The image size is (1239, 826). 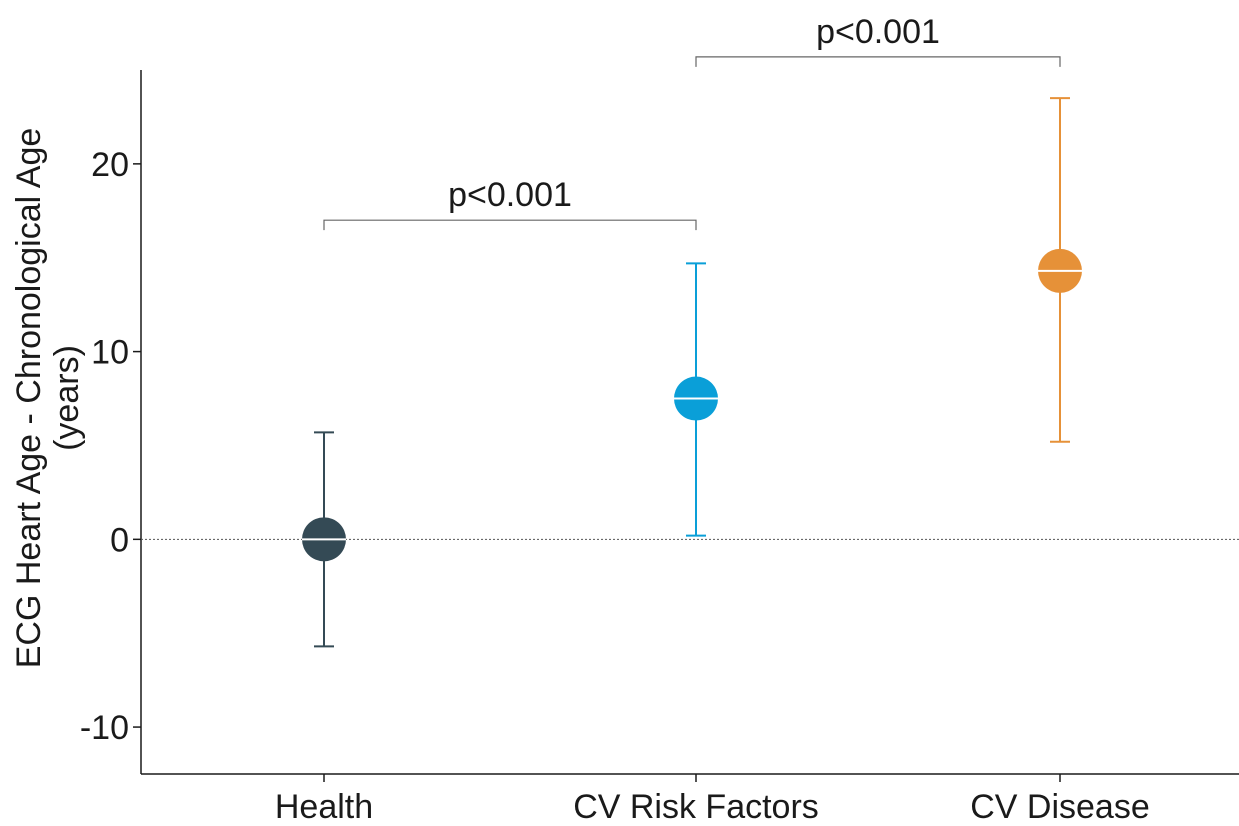 What do you see at coordinates (29, 398) in the screenshot?
I see `y-axis-title-line: ECG Heart Age - Chronological Age` at bounding box center [29, 398].